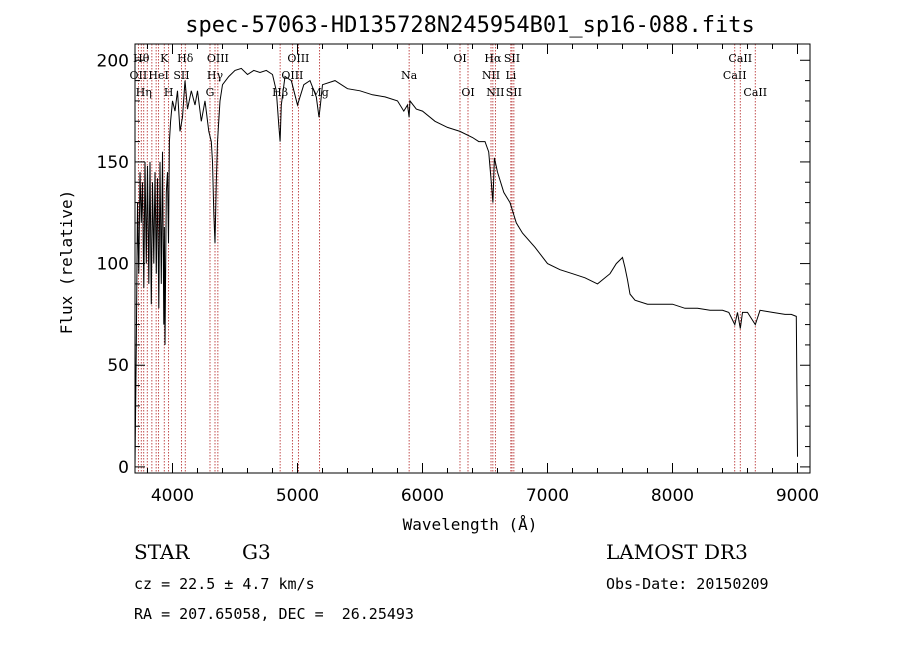  Describe the element at coordinates (797, 496) in the screenshot. I see `x-tick-label-9000: 9000` at that location.